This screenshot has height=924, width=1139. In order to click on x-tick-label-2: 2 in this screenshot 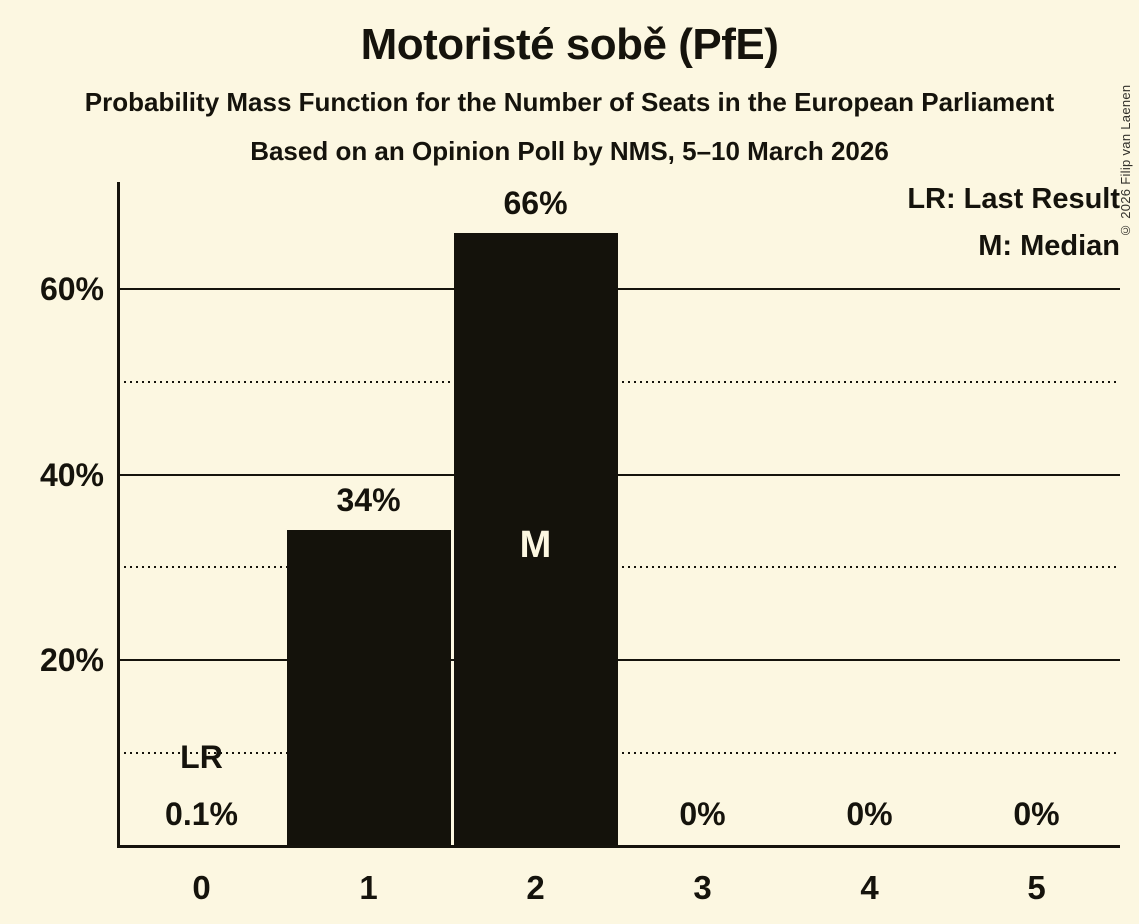, I will do `click(535, 887)`.